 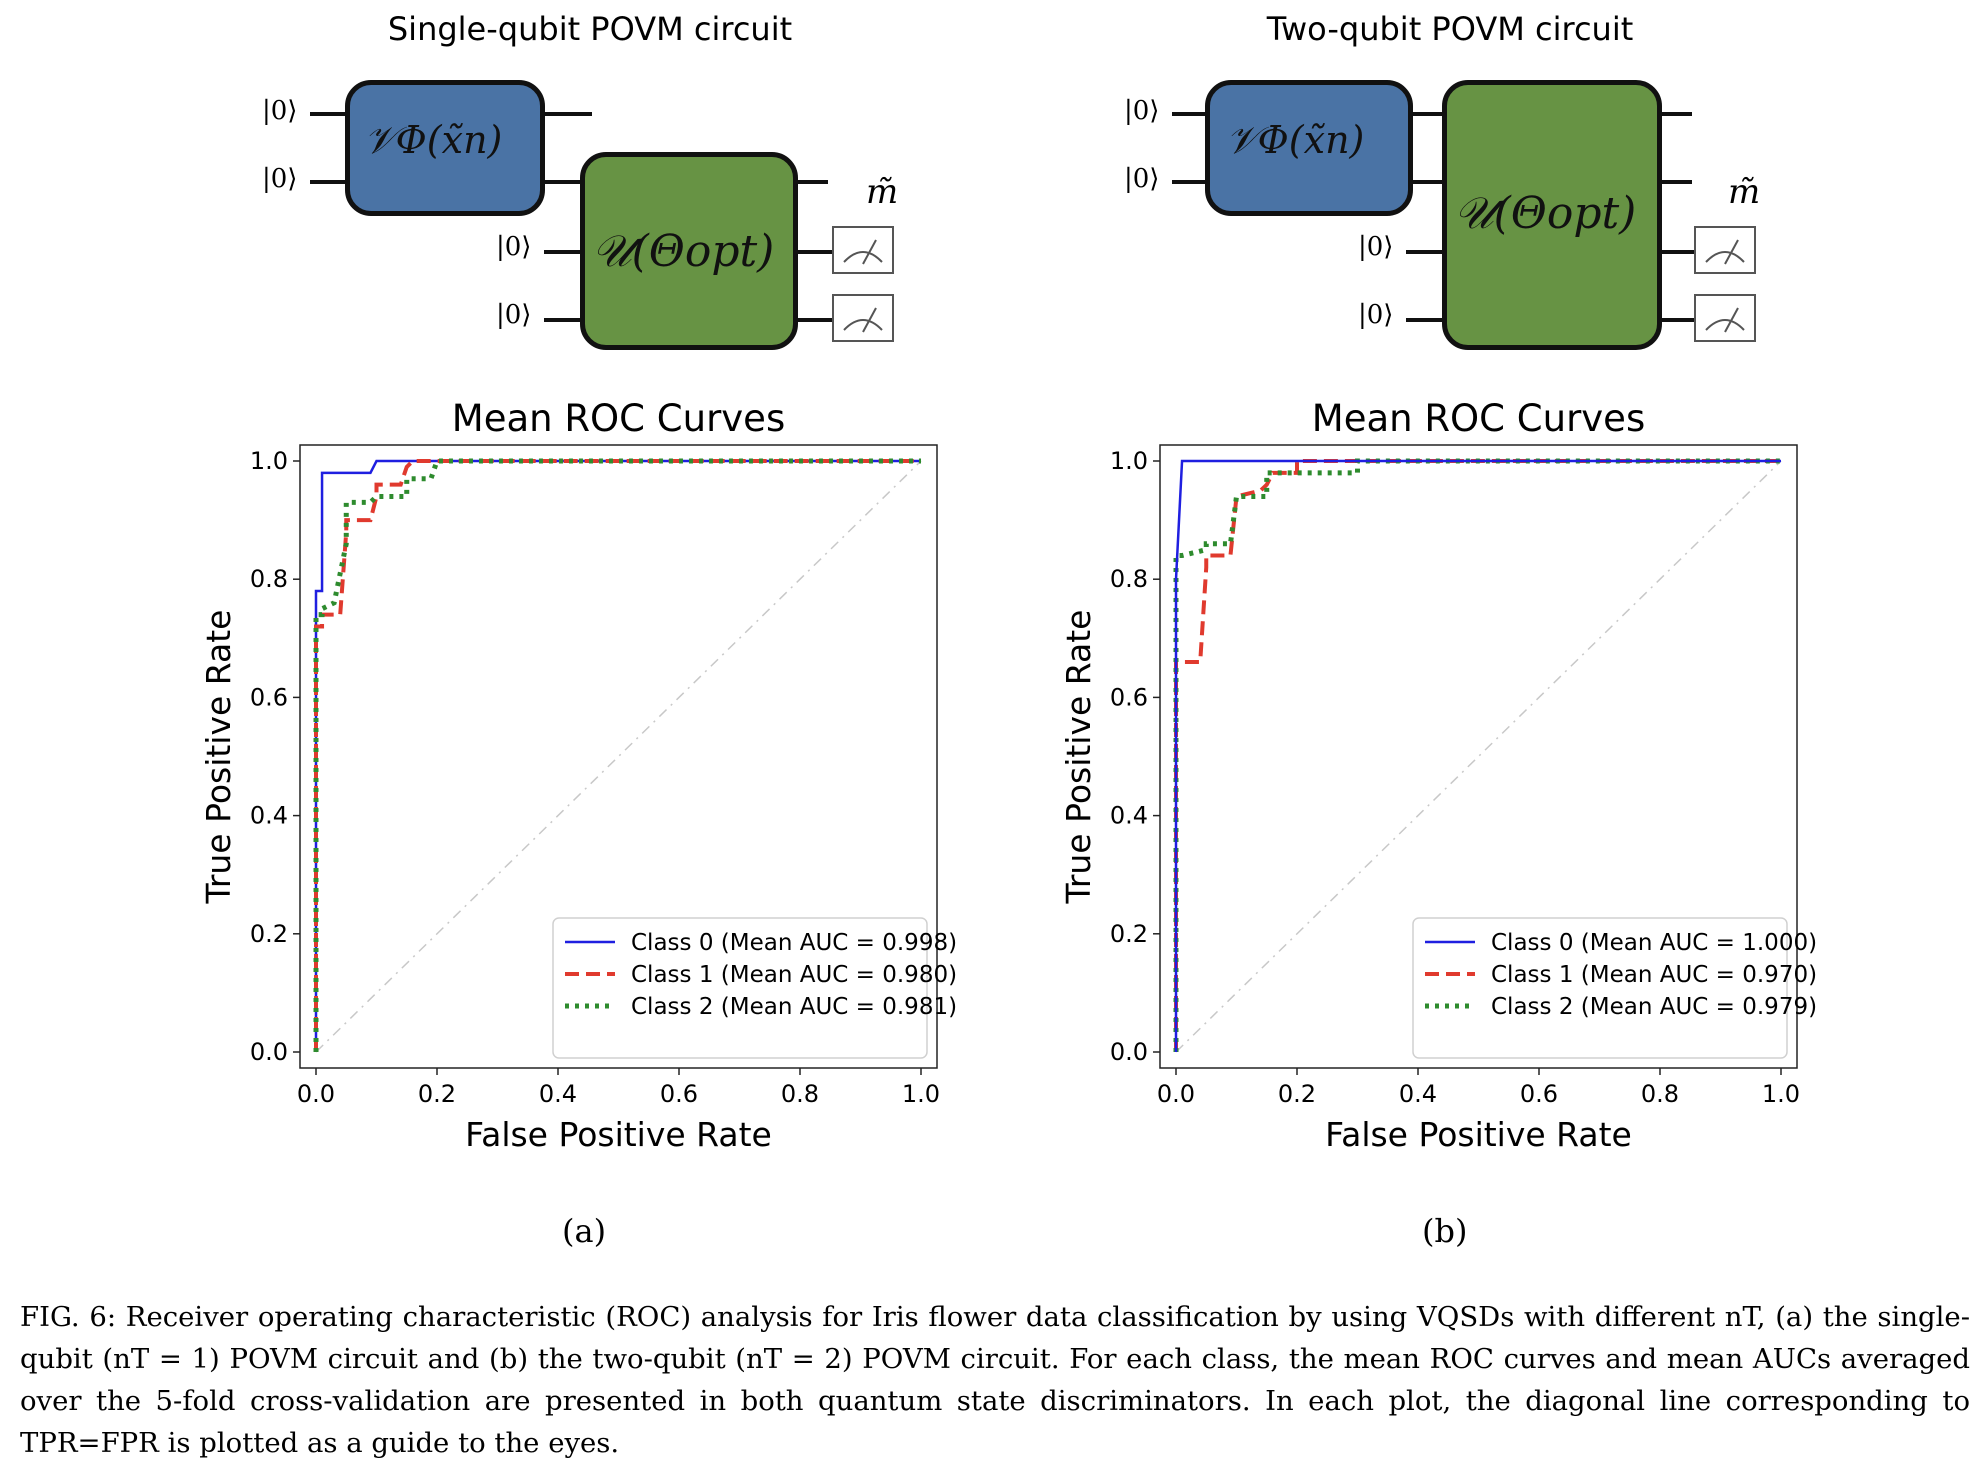 I want to click on y-tick-label-a: 0.0, so click(x=269, y=1052).